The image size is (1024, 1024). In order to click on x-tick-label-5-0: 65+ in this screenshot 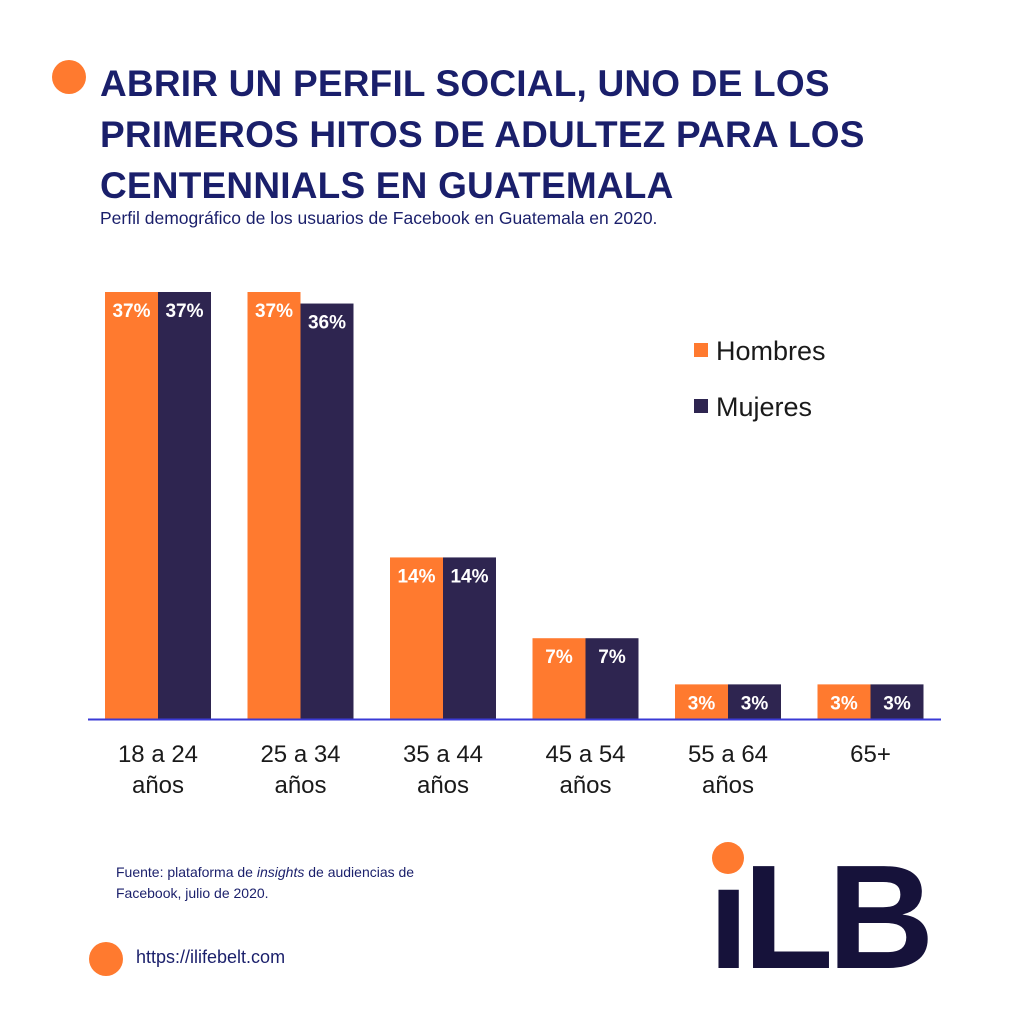, I will do `click(870, 754)`.